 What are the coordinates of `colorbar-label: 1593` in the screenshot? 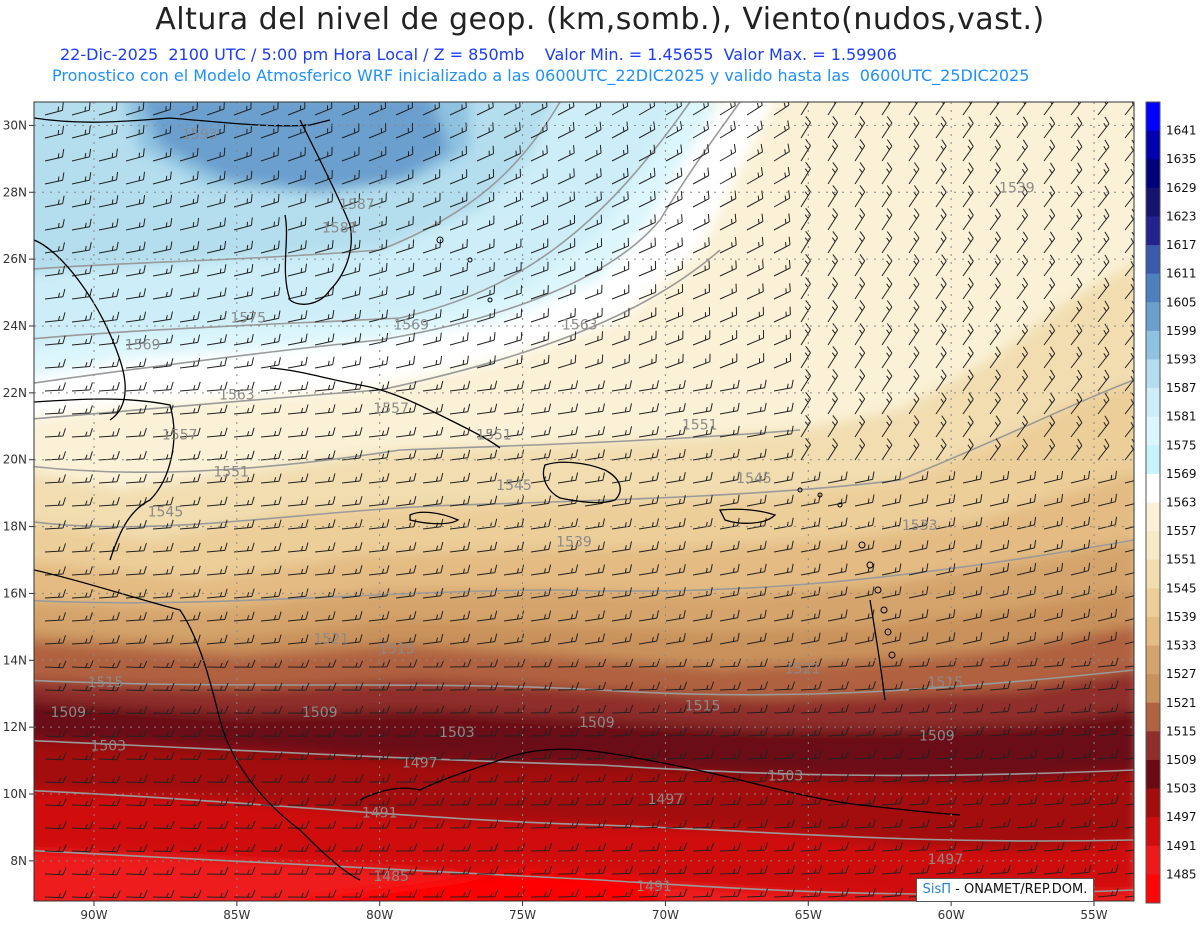 It's located at (1181, 359).